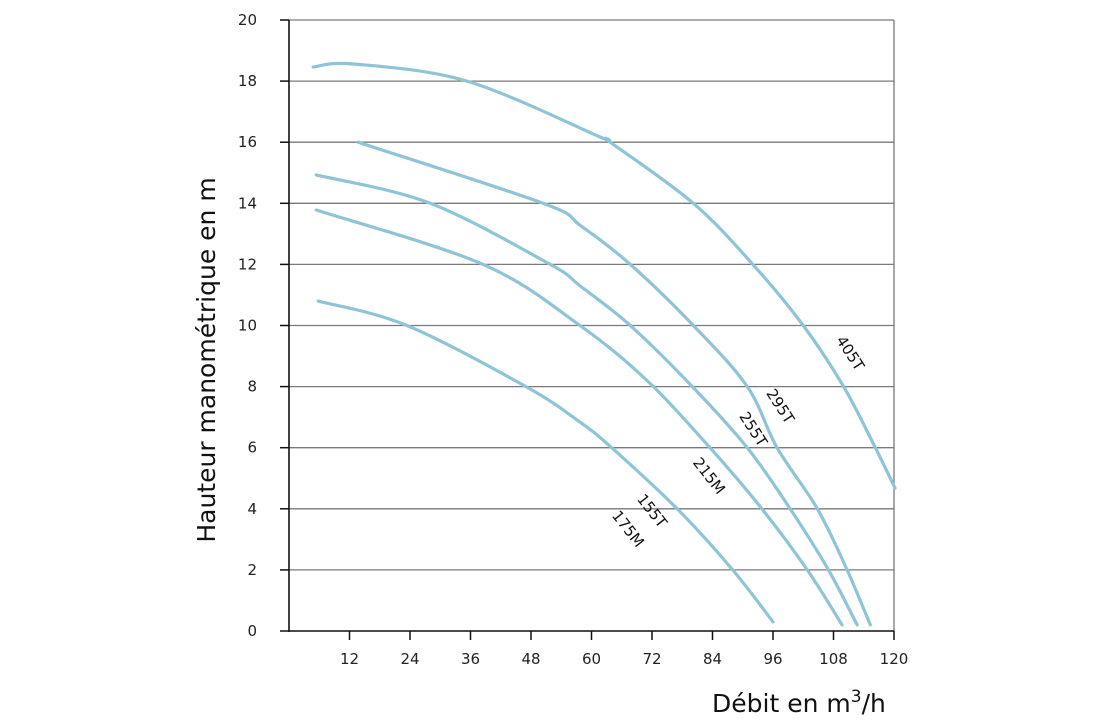 This screenshot has width=1100, height=720. I want to click on x-tick-label: 36, so click(470, 659).